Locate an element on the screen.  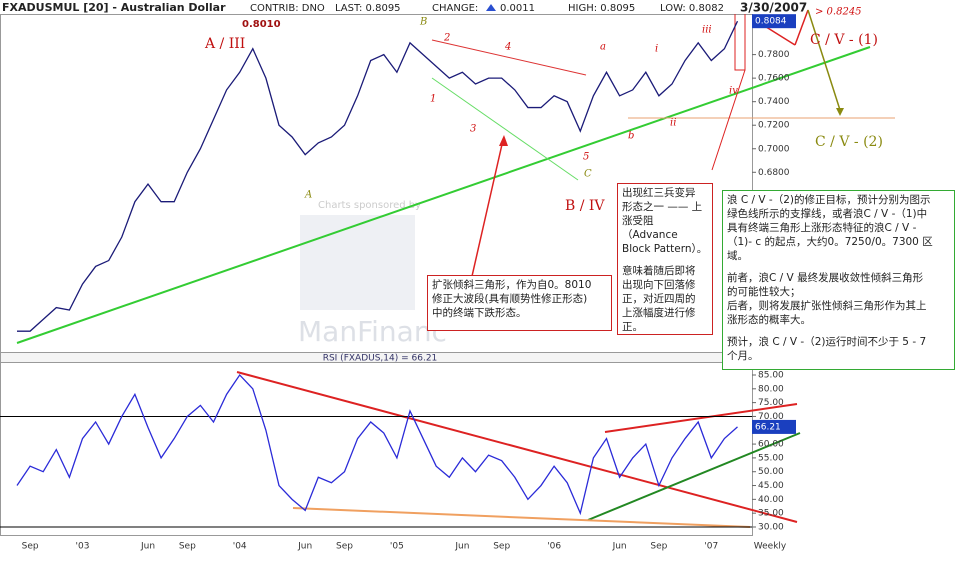
x-tick-label: '05 is located at coordinates (397, 547).